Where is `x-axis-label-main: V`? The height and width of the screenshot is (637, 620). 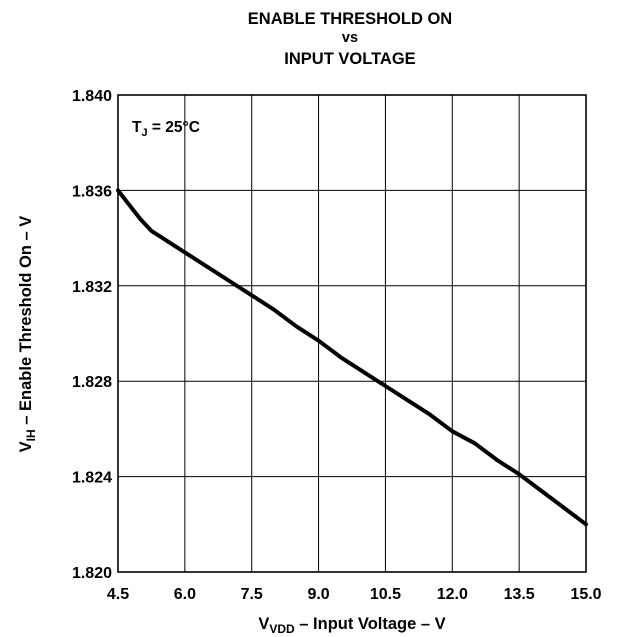 x-axis-label-main: V is located at coordinates (263, 624).